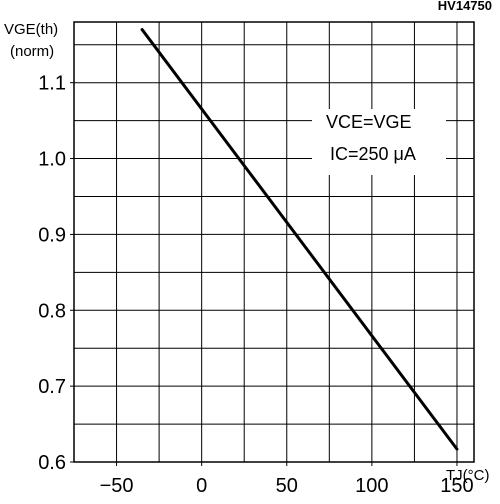 Image resolution: width=500 pixels, height=504 pixels. Describe the element at coordinates (456, 486) in the screenshot. I see `x-tick-label: 150` at that location.